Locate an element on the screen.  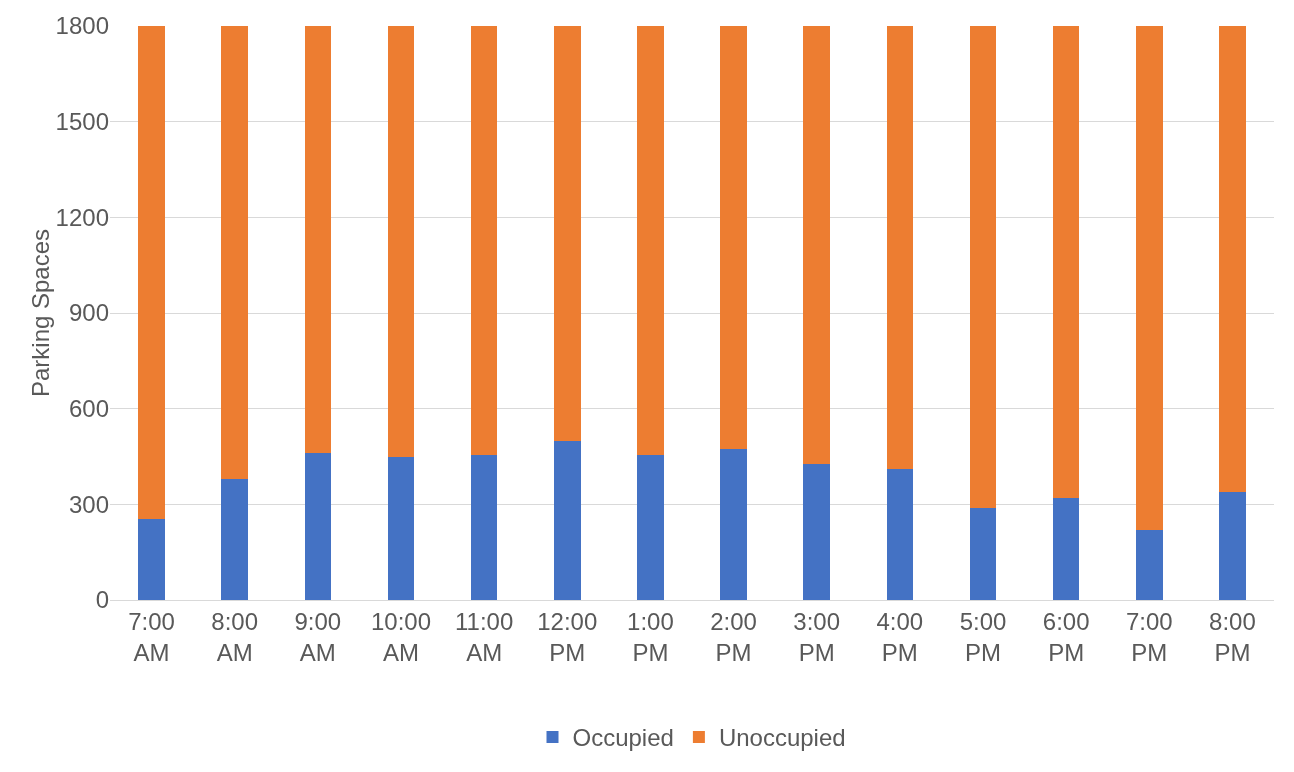
x-tick-label: 7:00 PM is located at coordinates (1149, 636).